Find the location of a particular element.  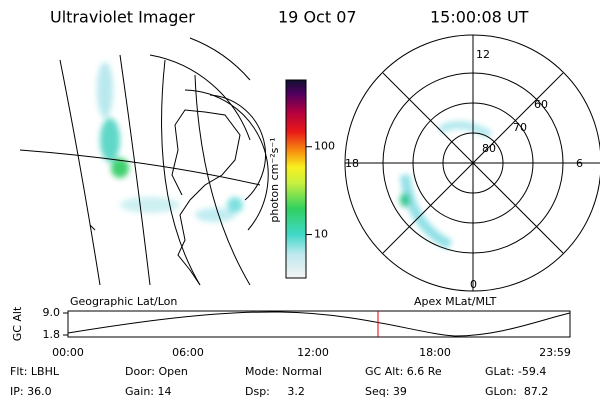

right-panel-label: Apex MLat/MLT is located at coordinates (455, 301).